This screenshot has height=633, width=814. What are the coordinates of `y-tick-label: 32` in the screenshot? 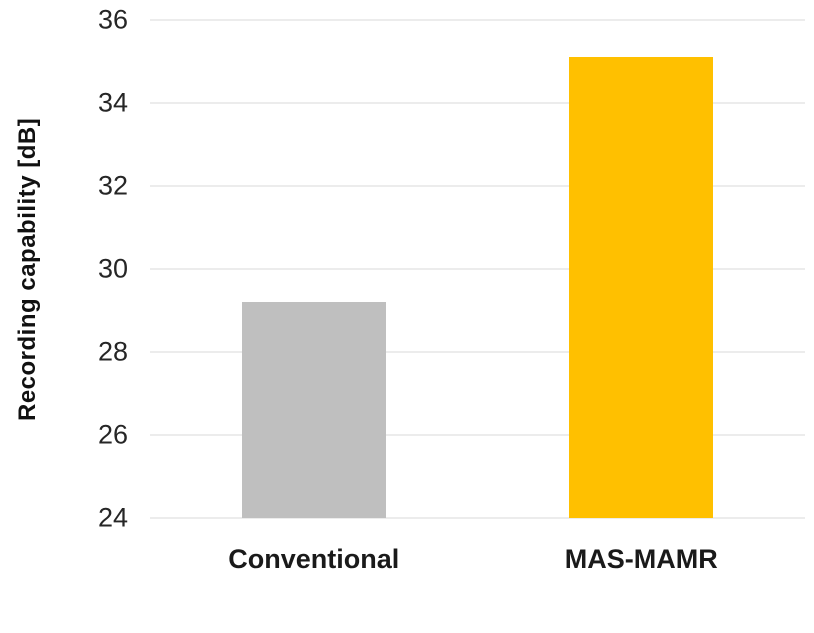 It's located at (112, 185).